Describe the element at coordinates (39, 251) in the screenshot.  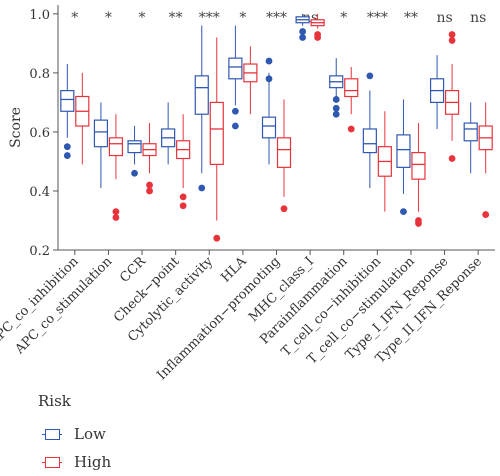
I see `y-tick-label: 0.2` at that location.